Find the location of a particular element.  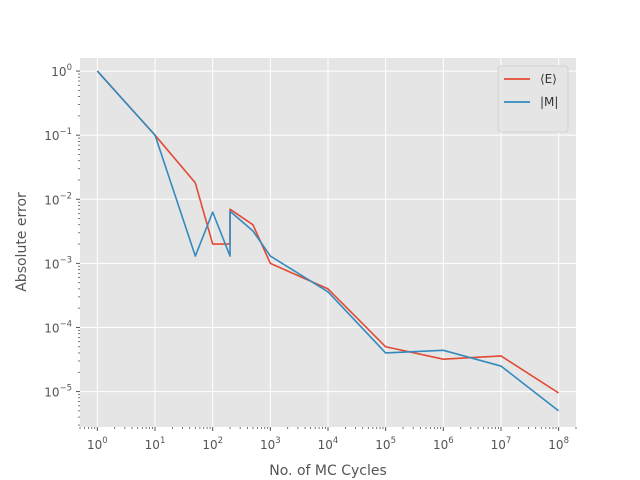

x-tick-label: 10⁷ is located at coordinates (501, 444).